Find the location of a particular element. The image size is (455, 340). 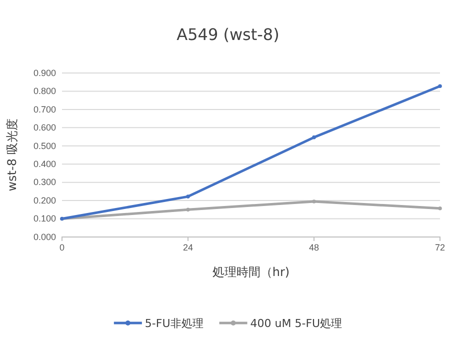

y-tick-label: 0.600 is located at coordinates (44, 127).